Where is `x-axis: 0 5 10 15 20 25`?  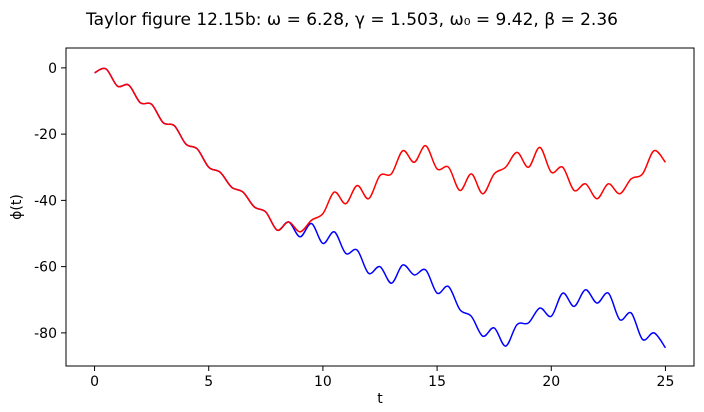 x-axis: 0 5 10 15 20 25 is located at coordinates (382, 378).